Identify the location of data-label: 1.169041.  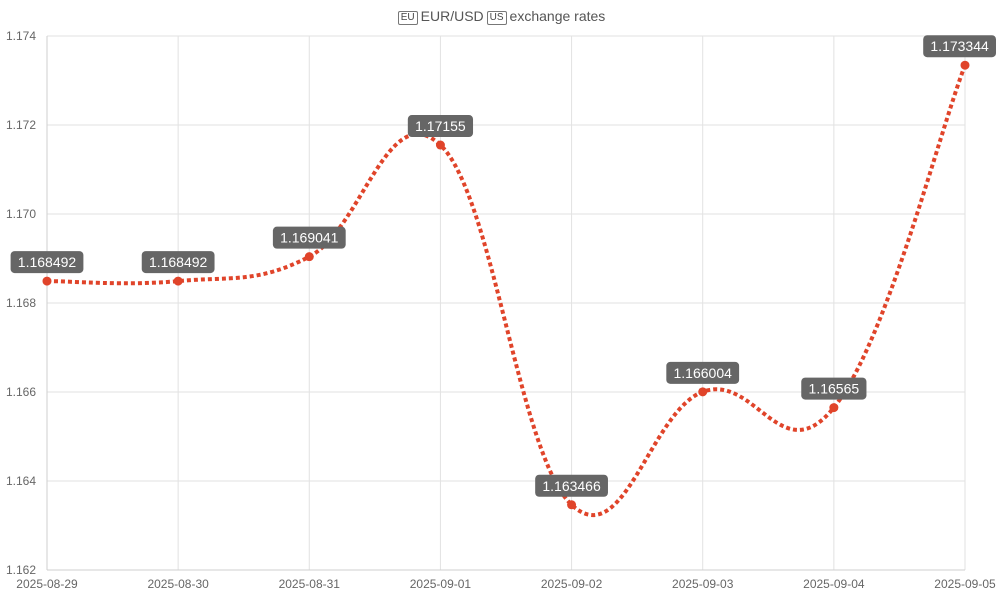
(309, 237).